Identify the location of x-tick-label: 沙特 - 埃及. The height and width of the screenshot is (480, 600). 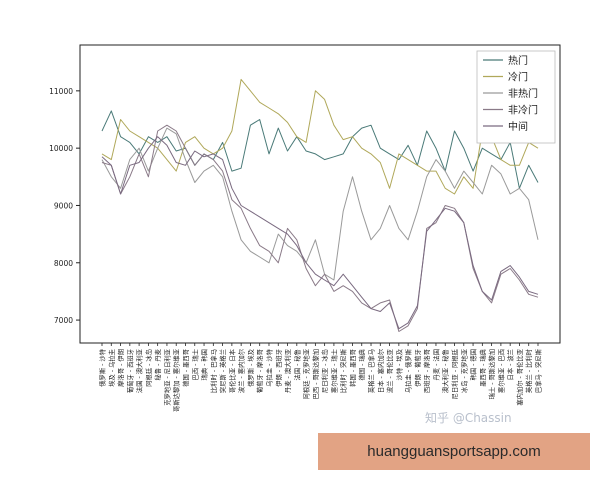
(398, 364).